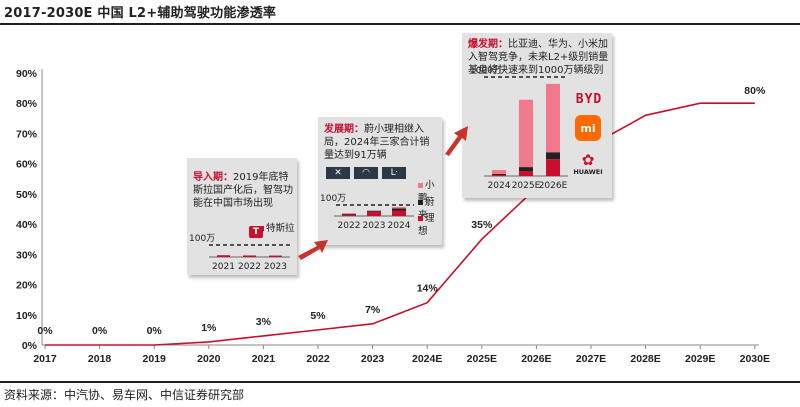 This screenshot has width=800, height=407. Describe the element at coordinates (499, 186) in the screenshot. I see `boom-year-label: 2024` at that location.